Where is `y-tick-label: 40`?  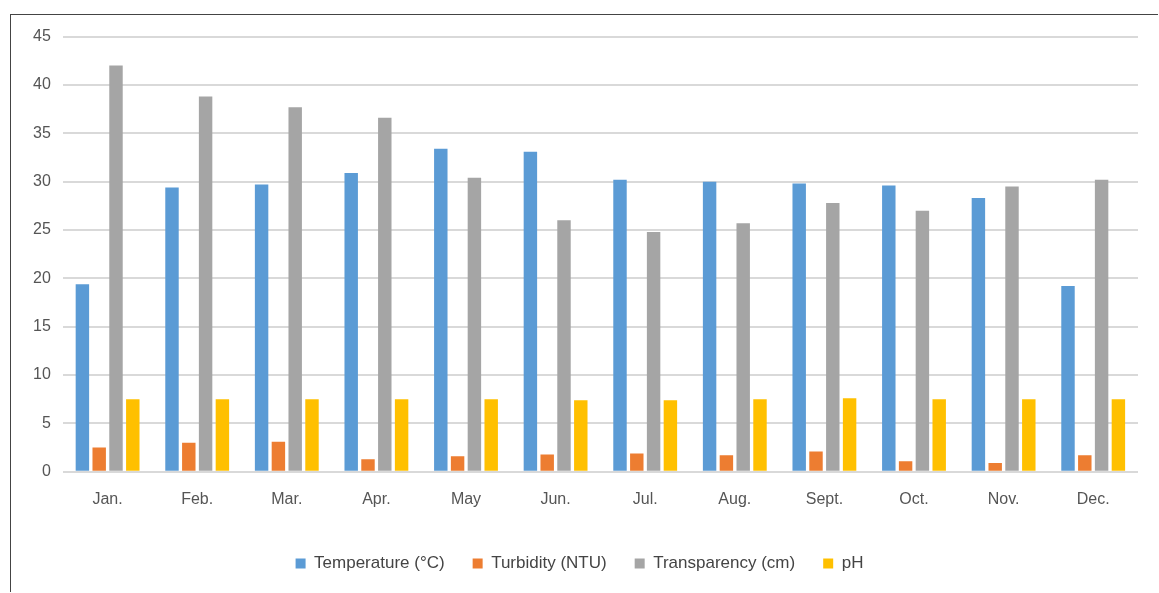 y-tick-label: 40 is located at coordinates (42, 84).